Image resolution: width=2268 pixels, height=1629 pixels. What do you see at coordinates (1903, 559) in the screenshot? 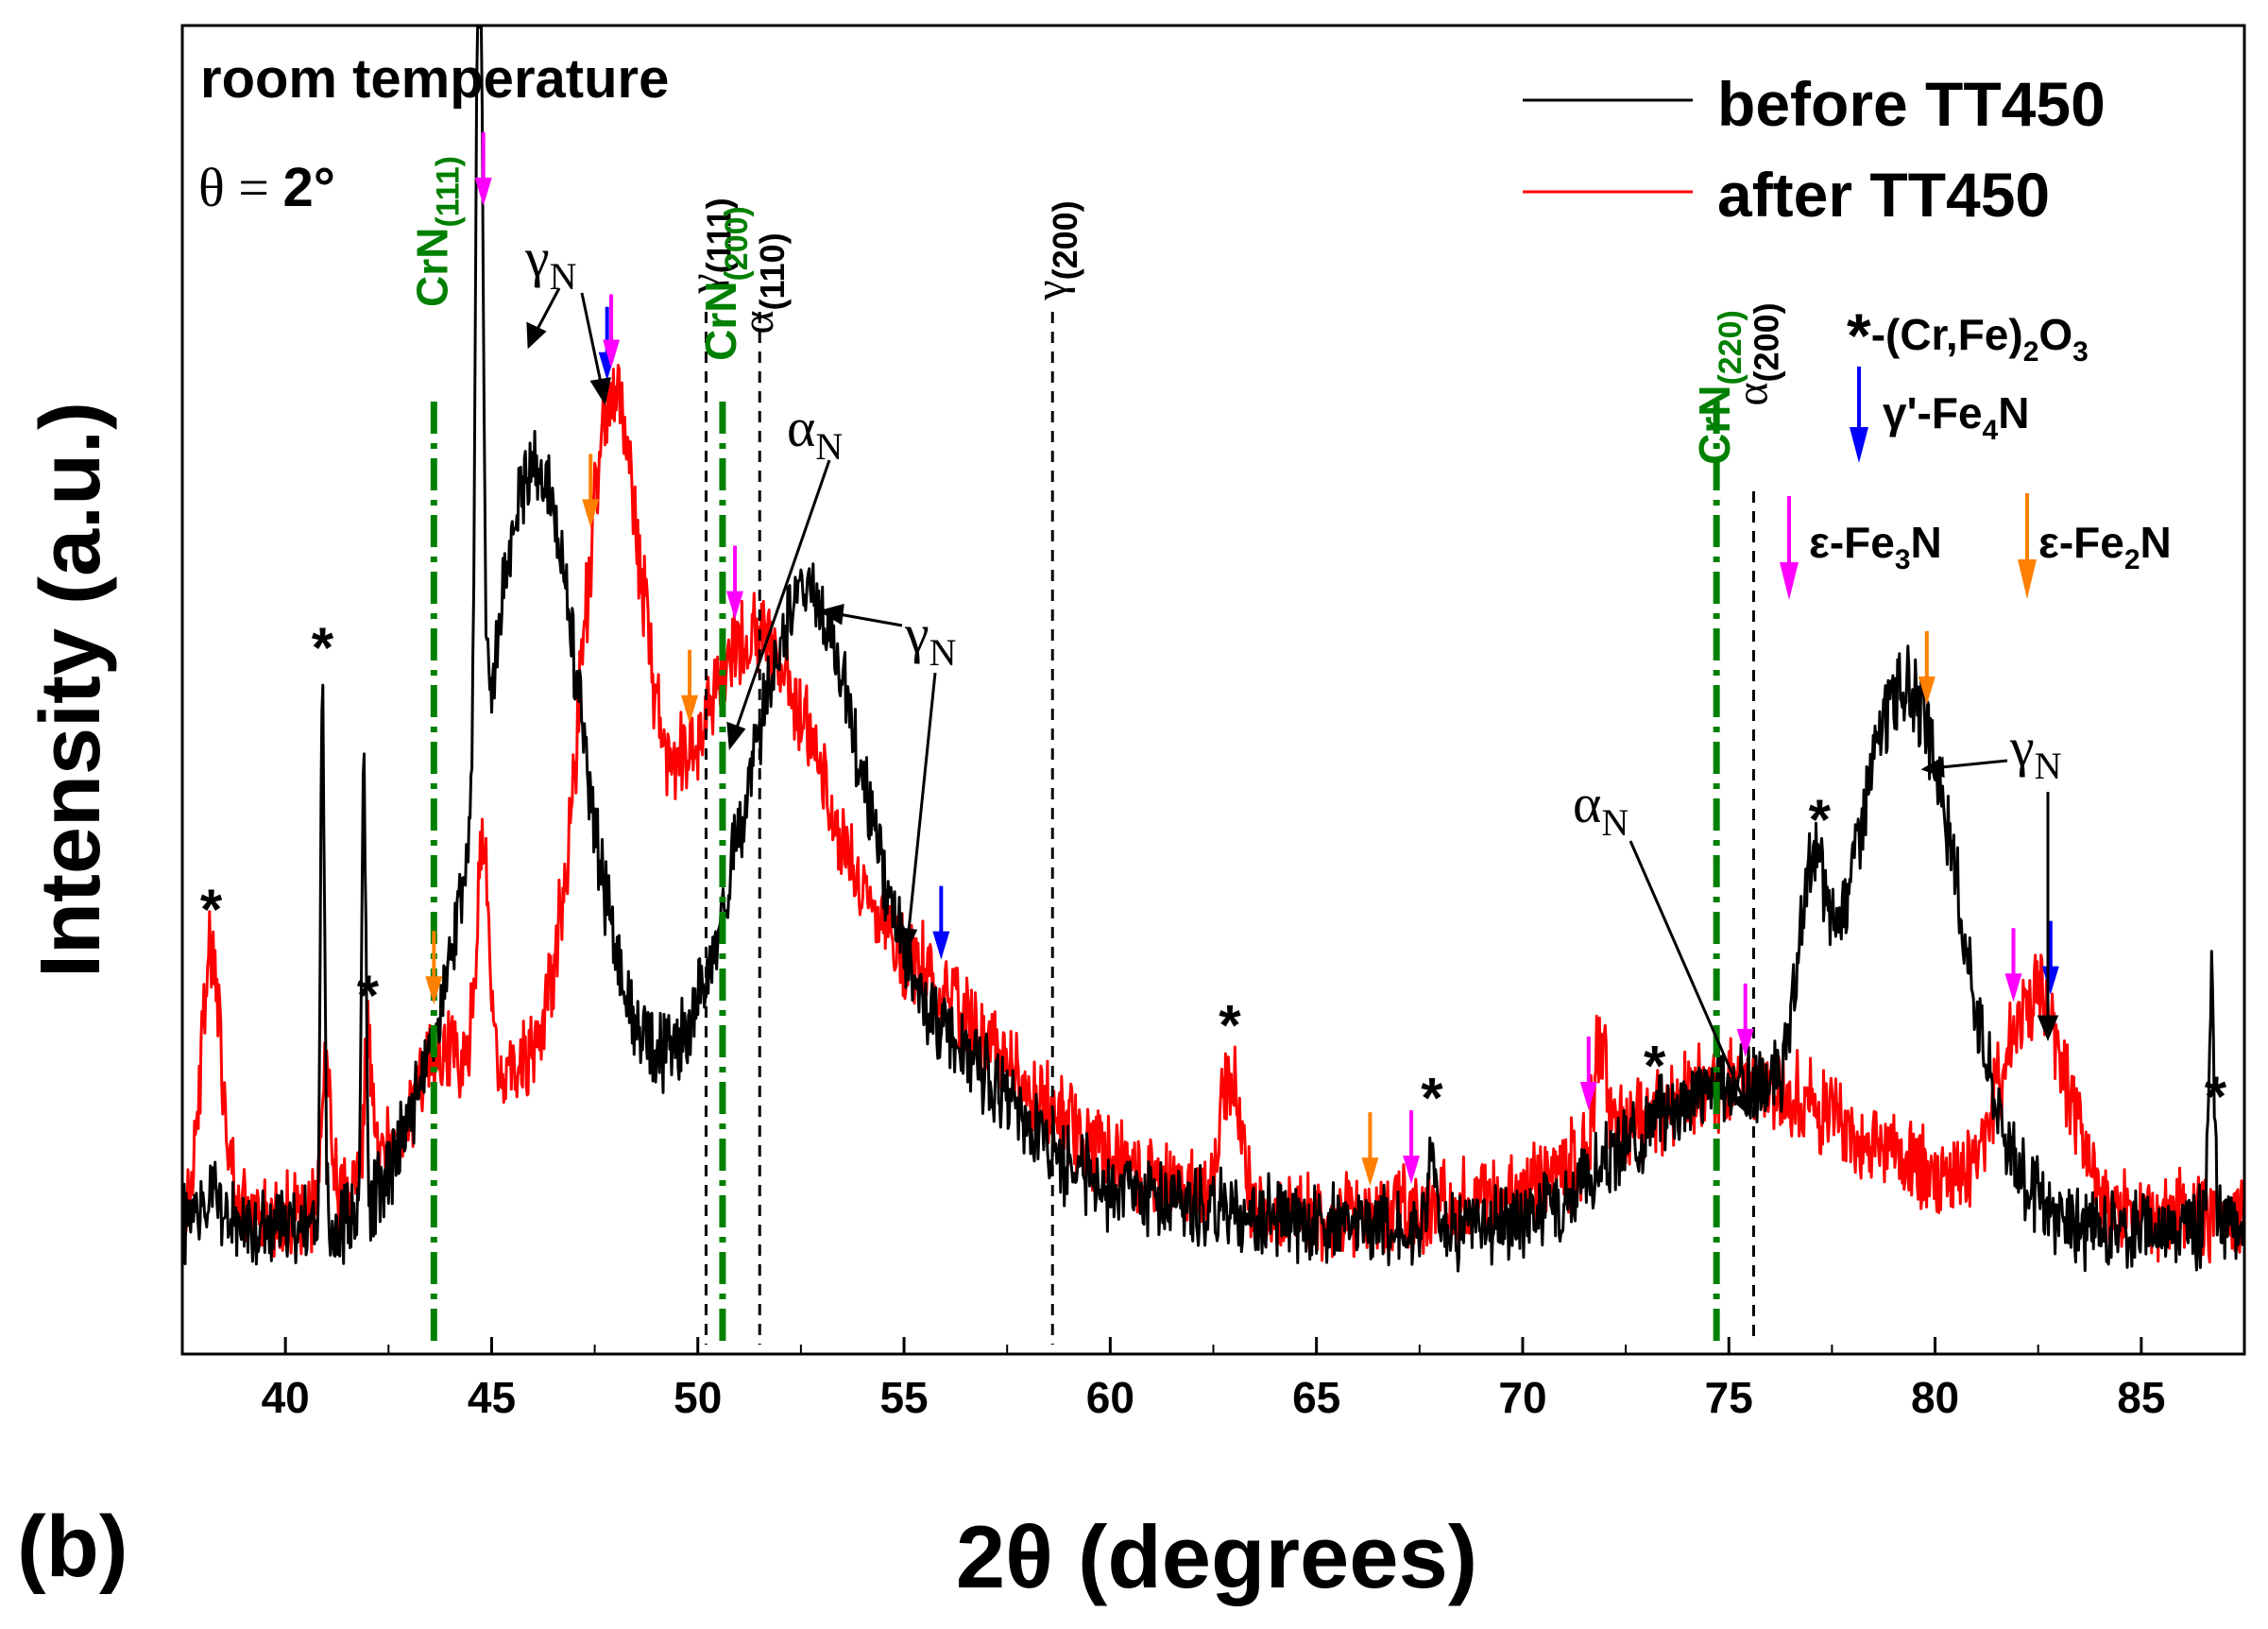
I see `fe3n-sub: 3` at bounding box center [1903, 559].